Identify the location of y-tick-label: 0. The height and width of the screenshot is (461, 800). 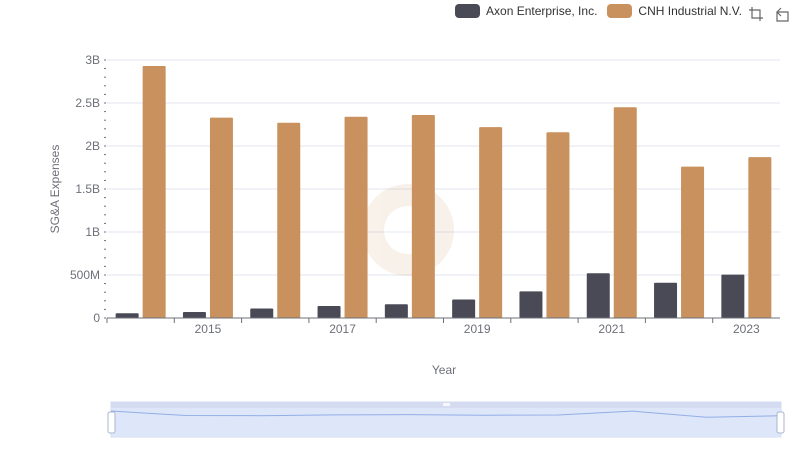
(96, 318).